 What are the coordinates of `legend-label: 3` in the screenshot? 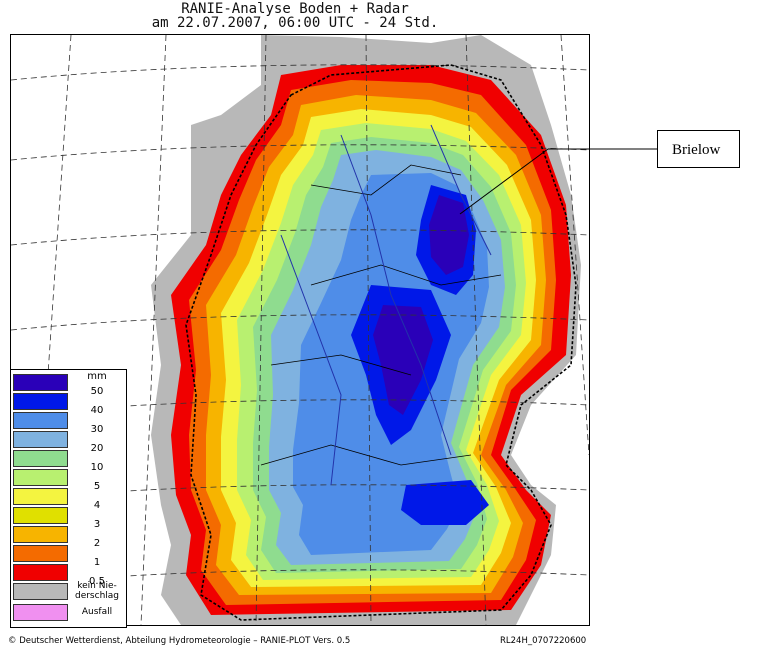 It's located at (97, 524).